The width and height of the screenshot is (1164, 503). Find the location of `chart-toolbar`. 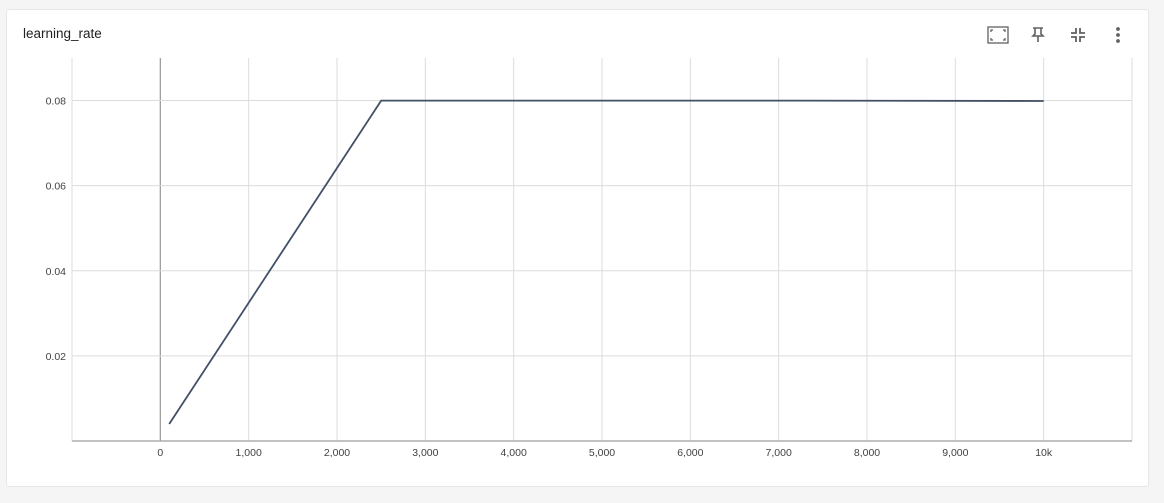

chart-toolbar is located at coordinates (1058, 35).